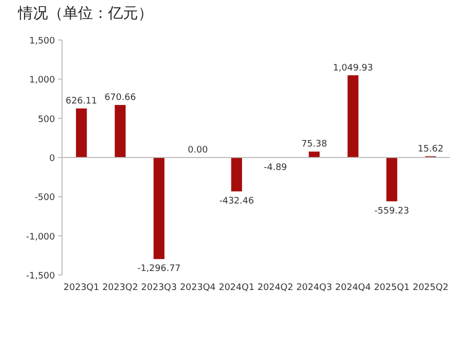 This screenshot has height=338, width=459. What do you see at coordinates (198, 288) in the screenshot?
I see `x-tick-label: 2023Q4` at bounding box center [198, 288].